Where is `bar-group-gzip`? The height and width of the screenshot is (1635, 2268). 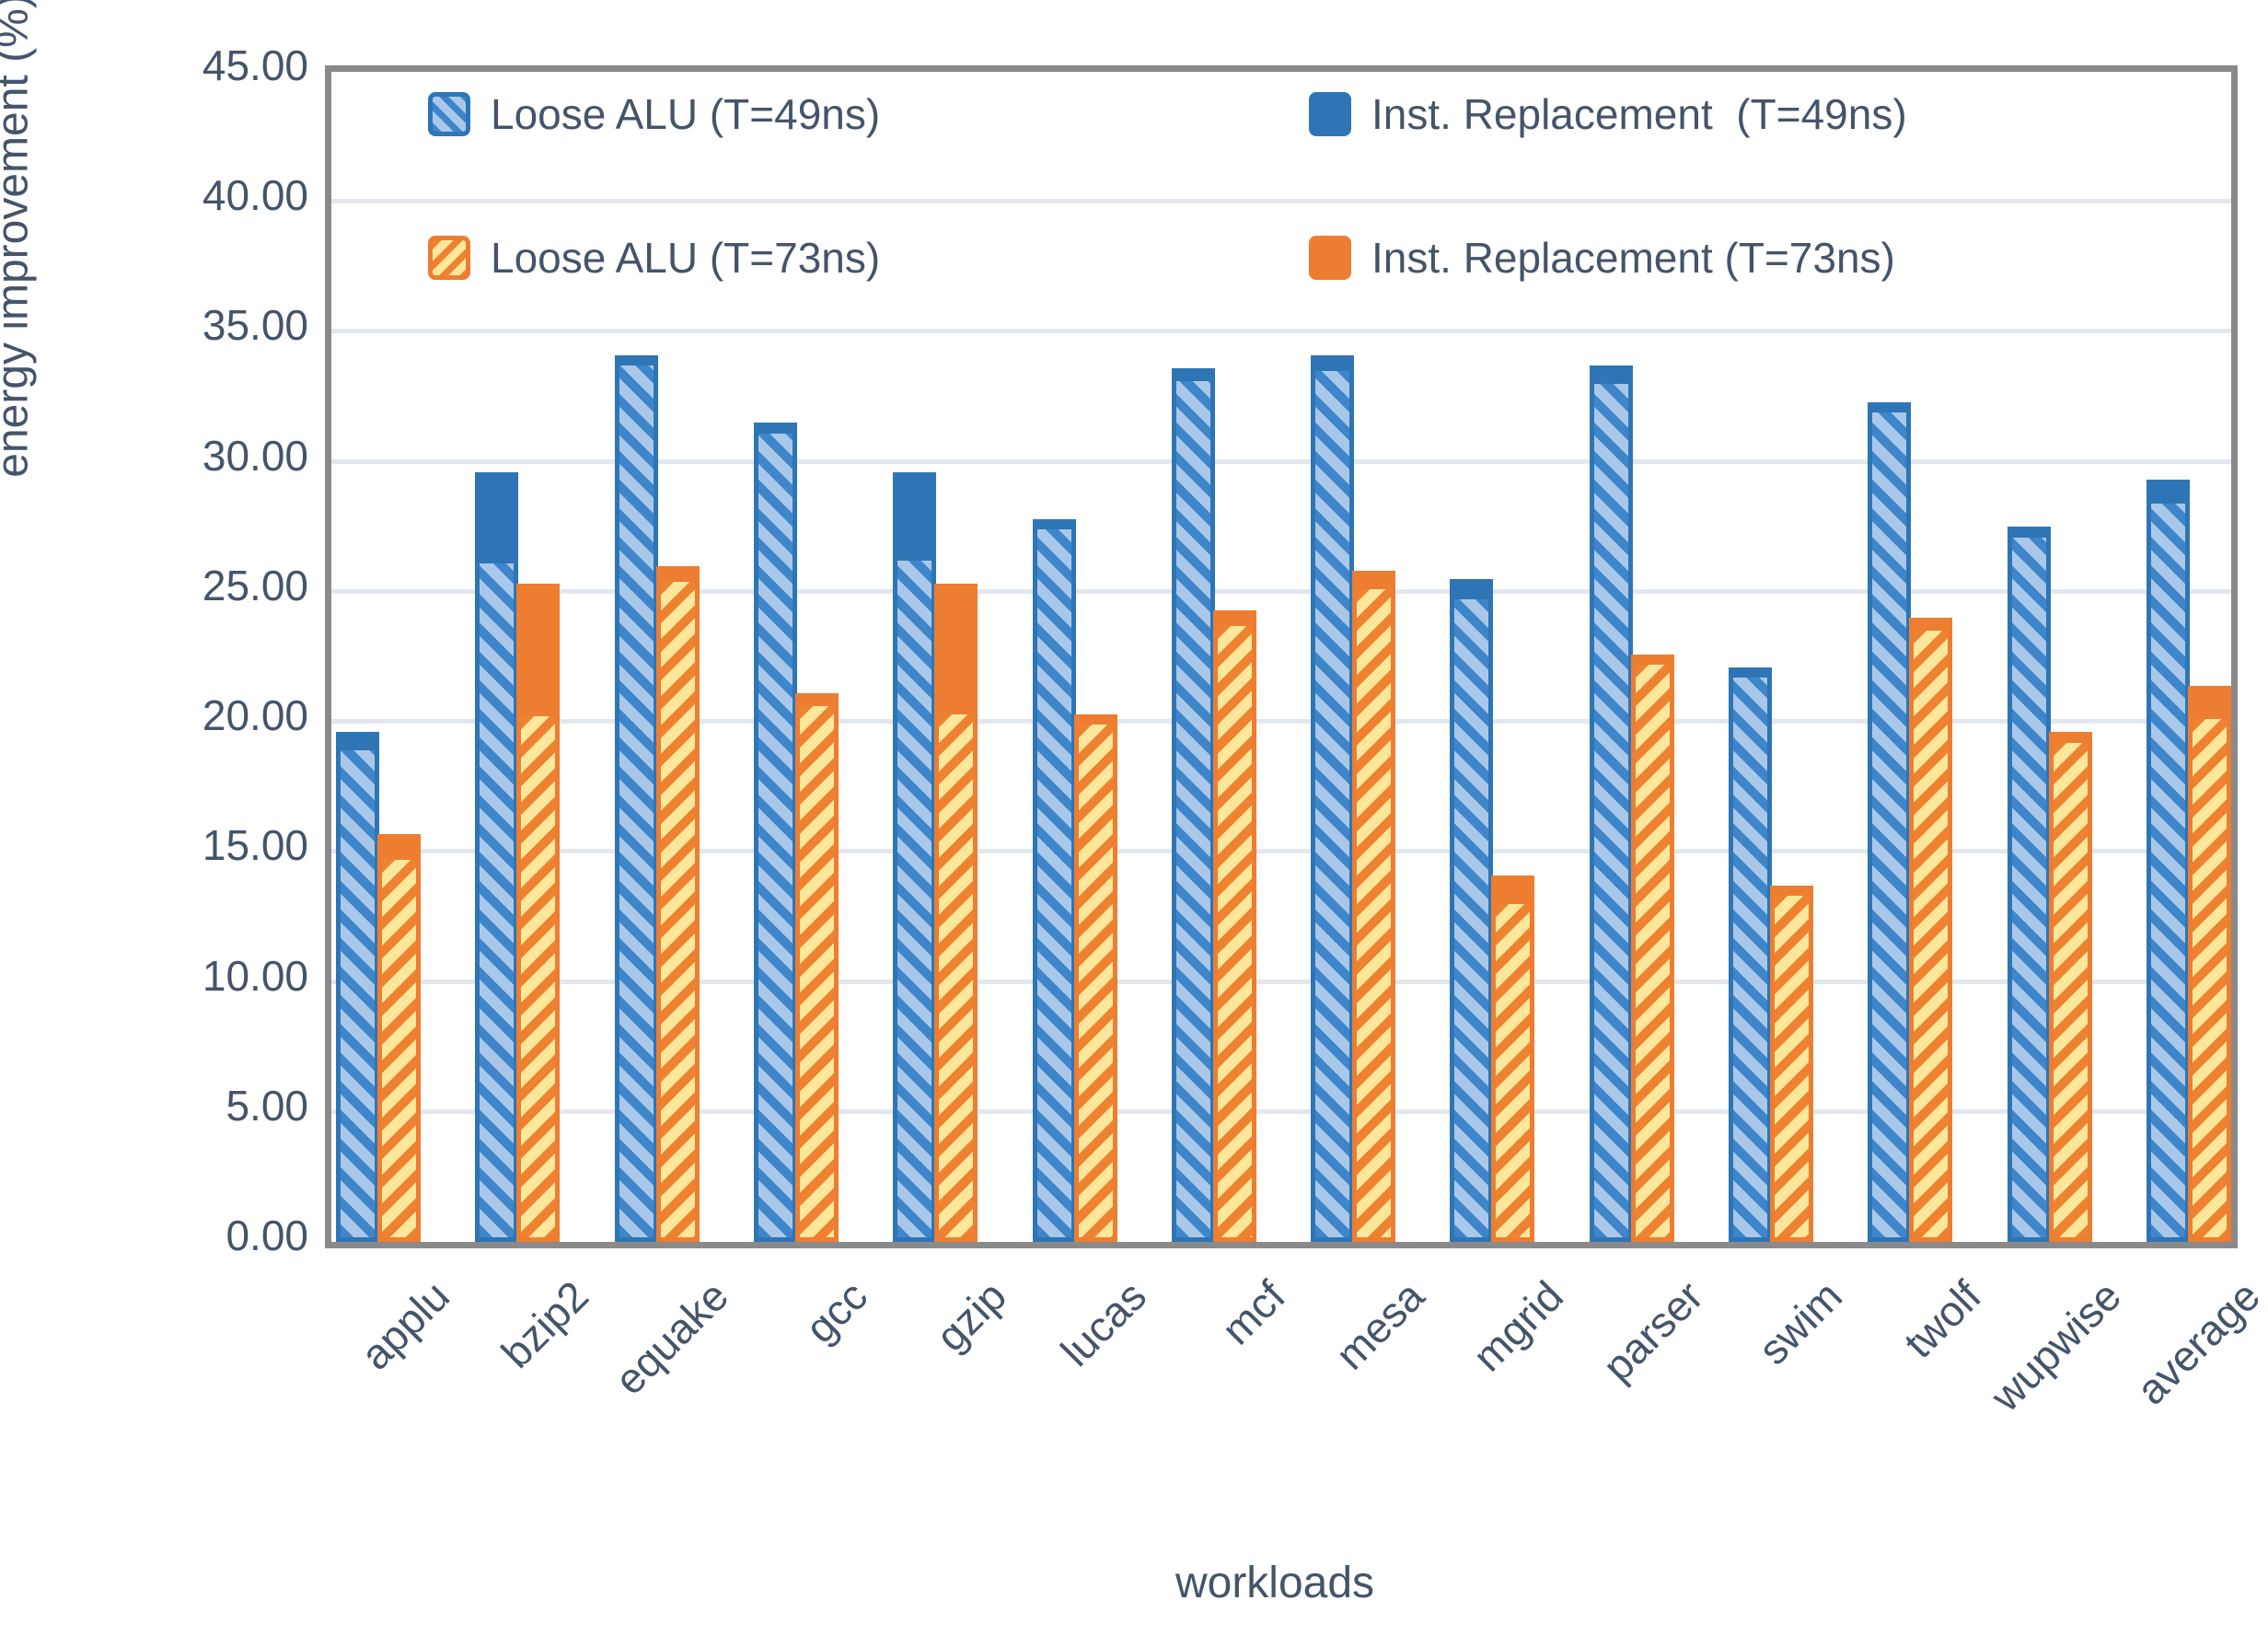
bar-group-gzip is located at coordinates (935, 857).